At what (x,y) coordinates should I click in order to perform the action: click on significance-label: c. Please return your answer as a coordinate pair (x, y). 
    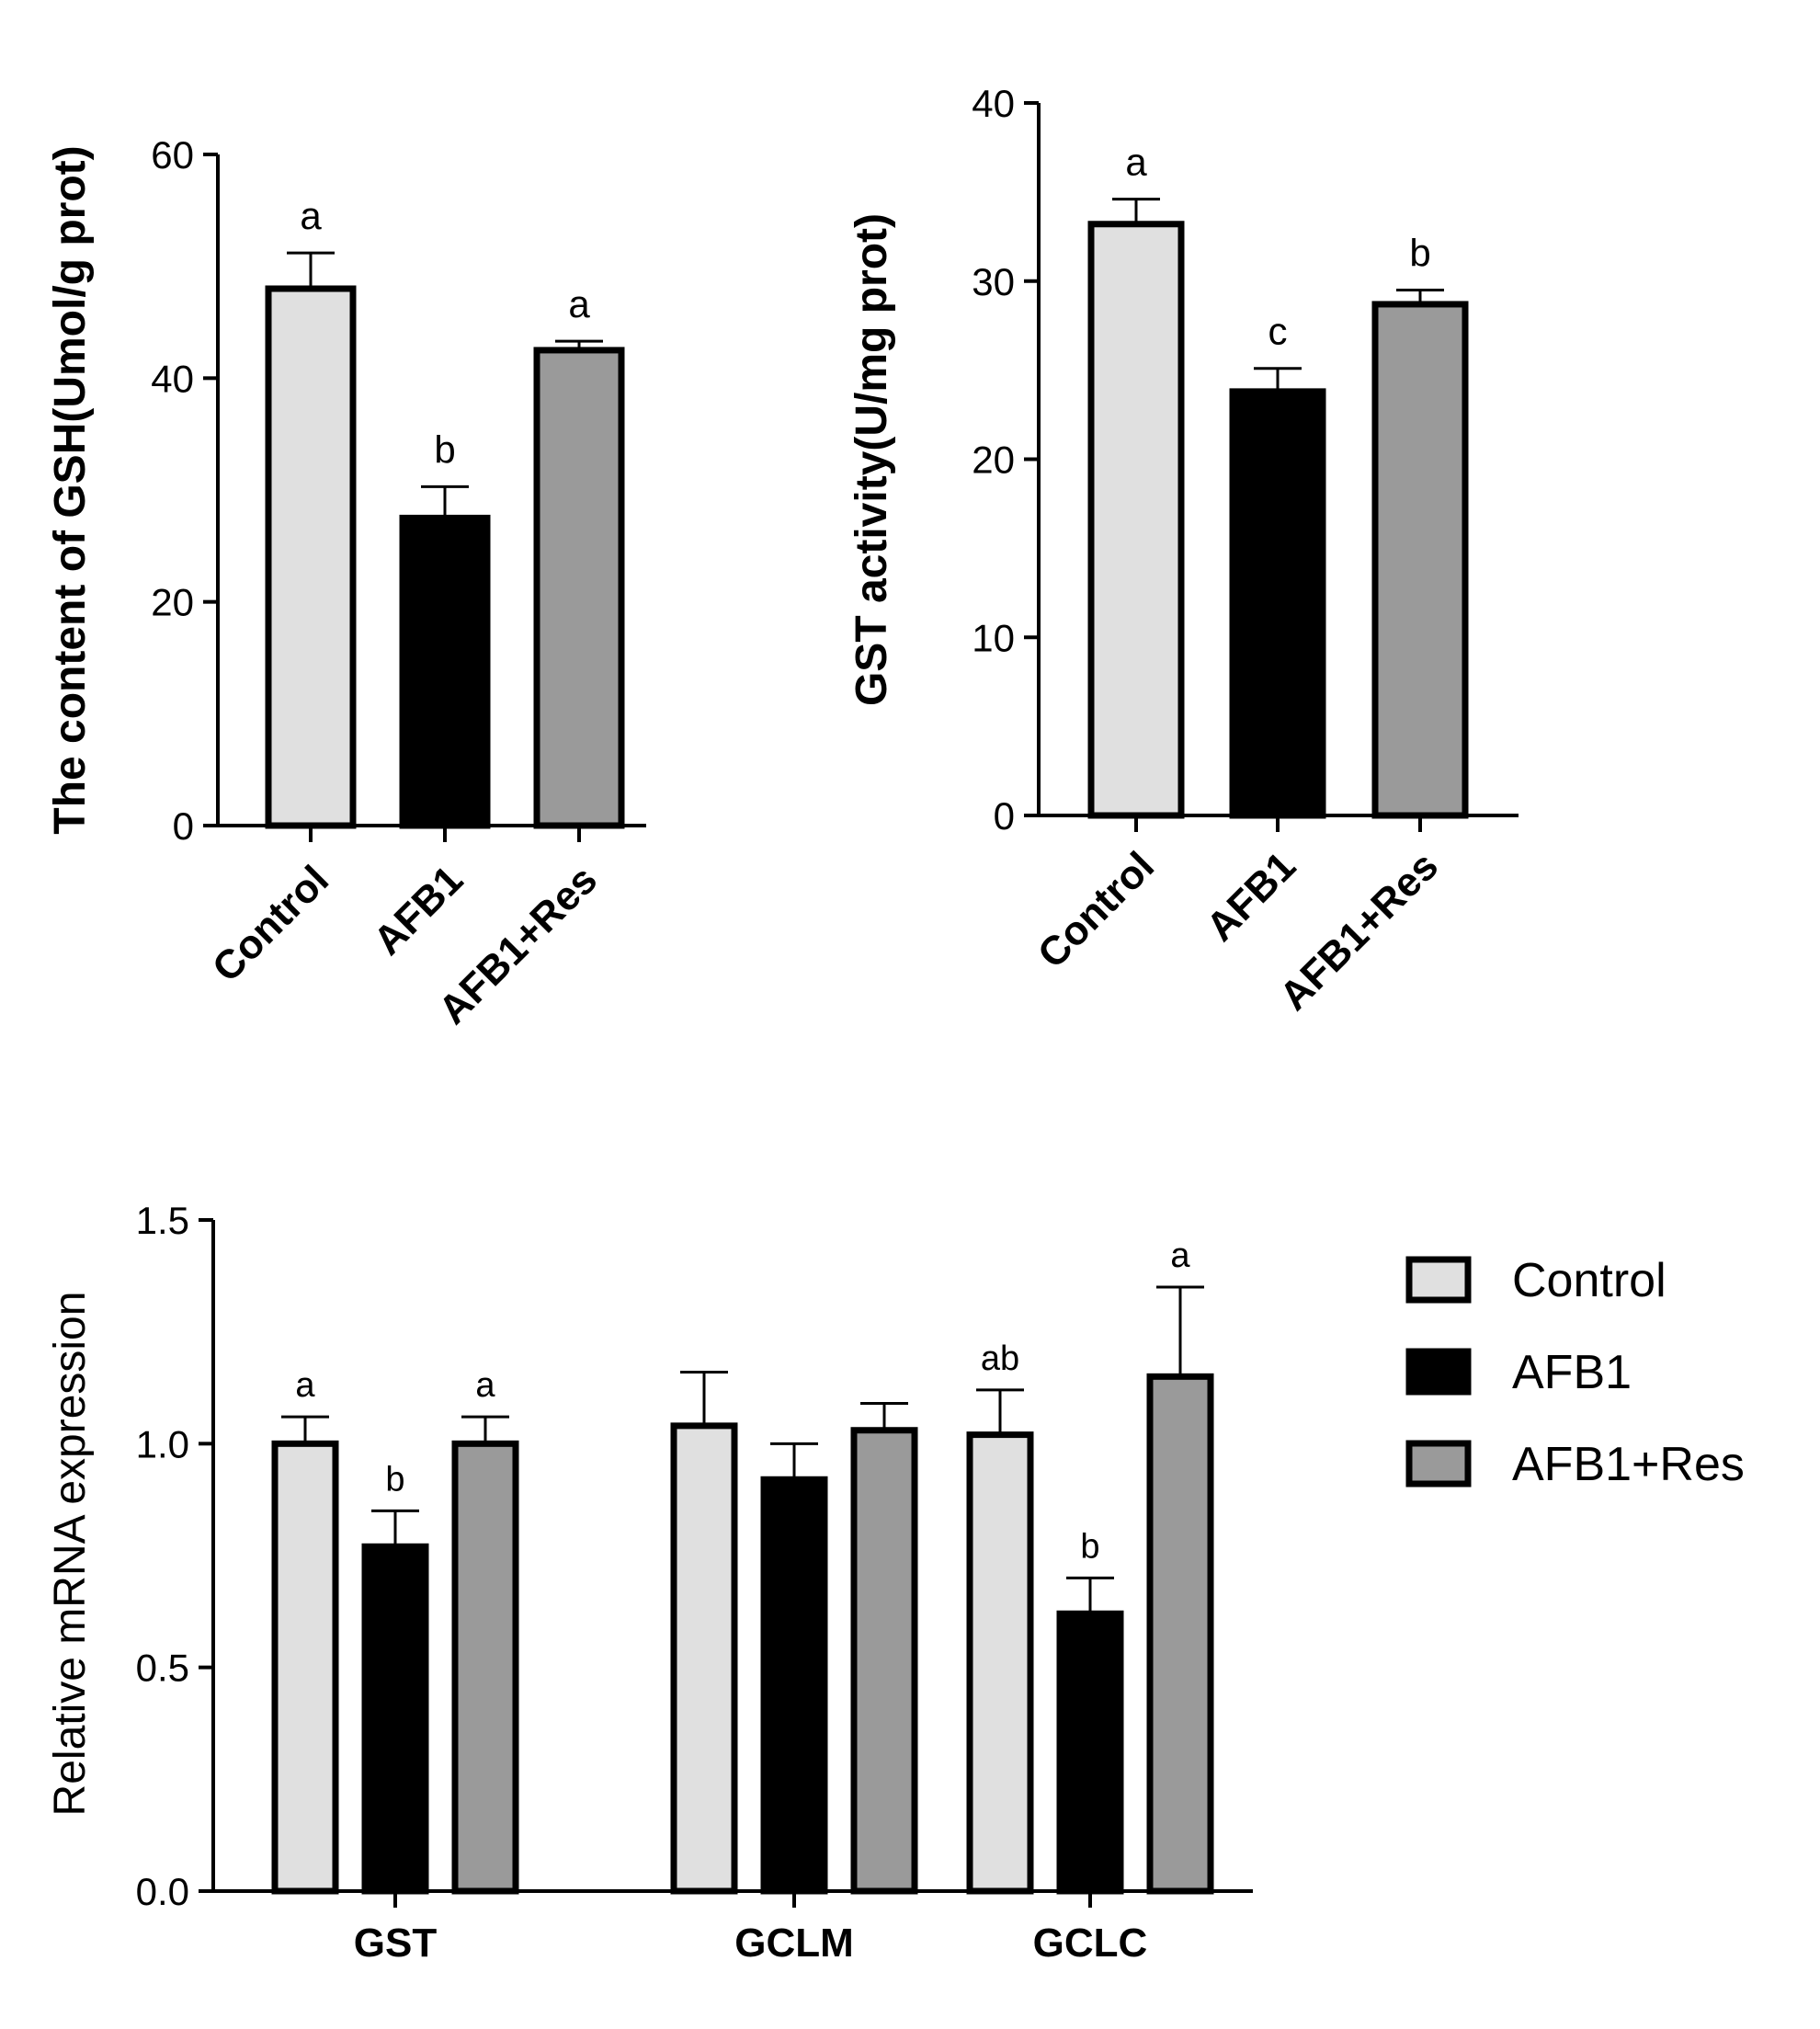
    Looking at the image, I should click on (1278, 331).